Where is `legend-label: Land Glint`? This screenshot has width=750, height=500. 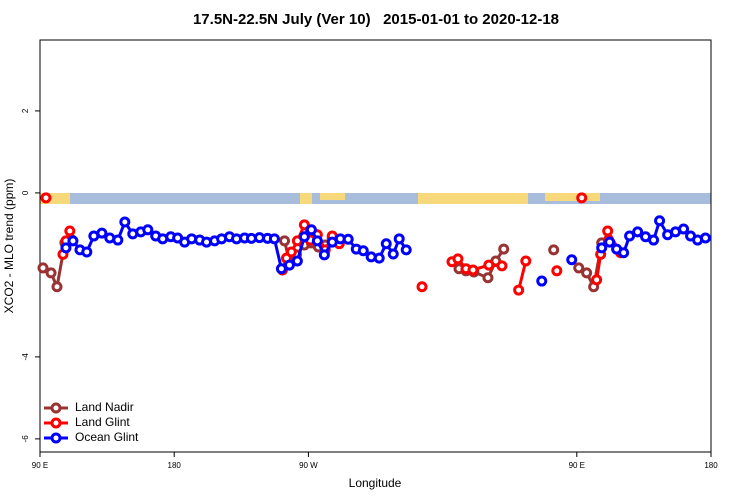 legend-label: Land Glint is located at coordinates (102, 422).